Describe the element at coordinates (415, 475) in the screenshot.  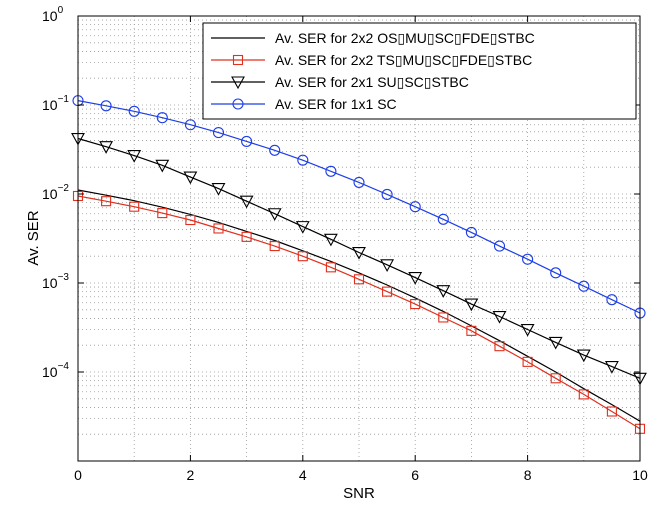
I see `x-tick-label: 6` at that location.